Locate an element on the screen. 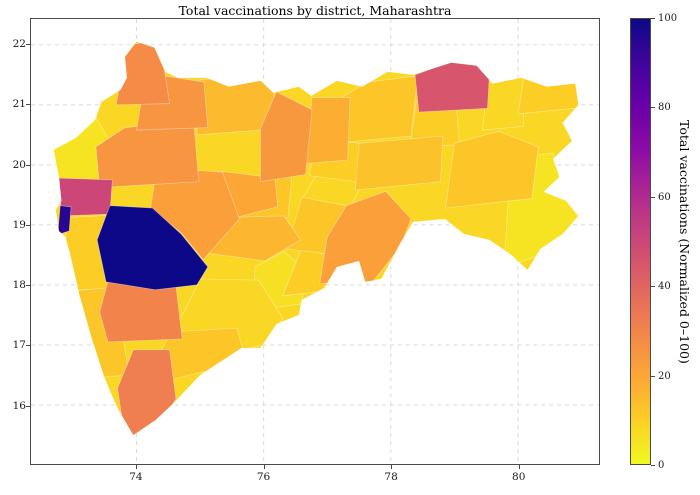  district-shape-d25 is located at coordinates (286, 137).